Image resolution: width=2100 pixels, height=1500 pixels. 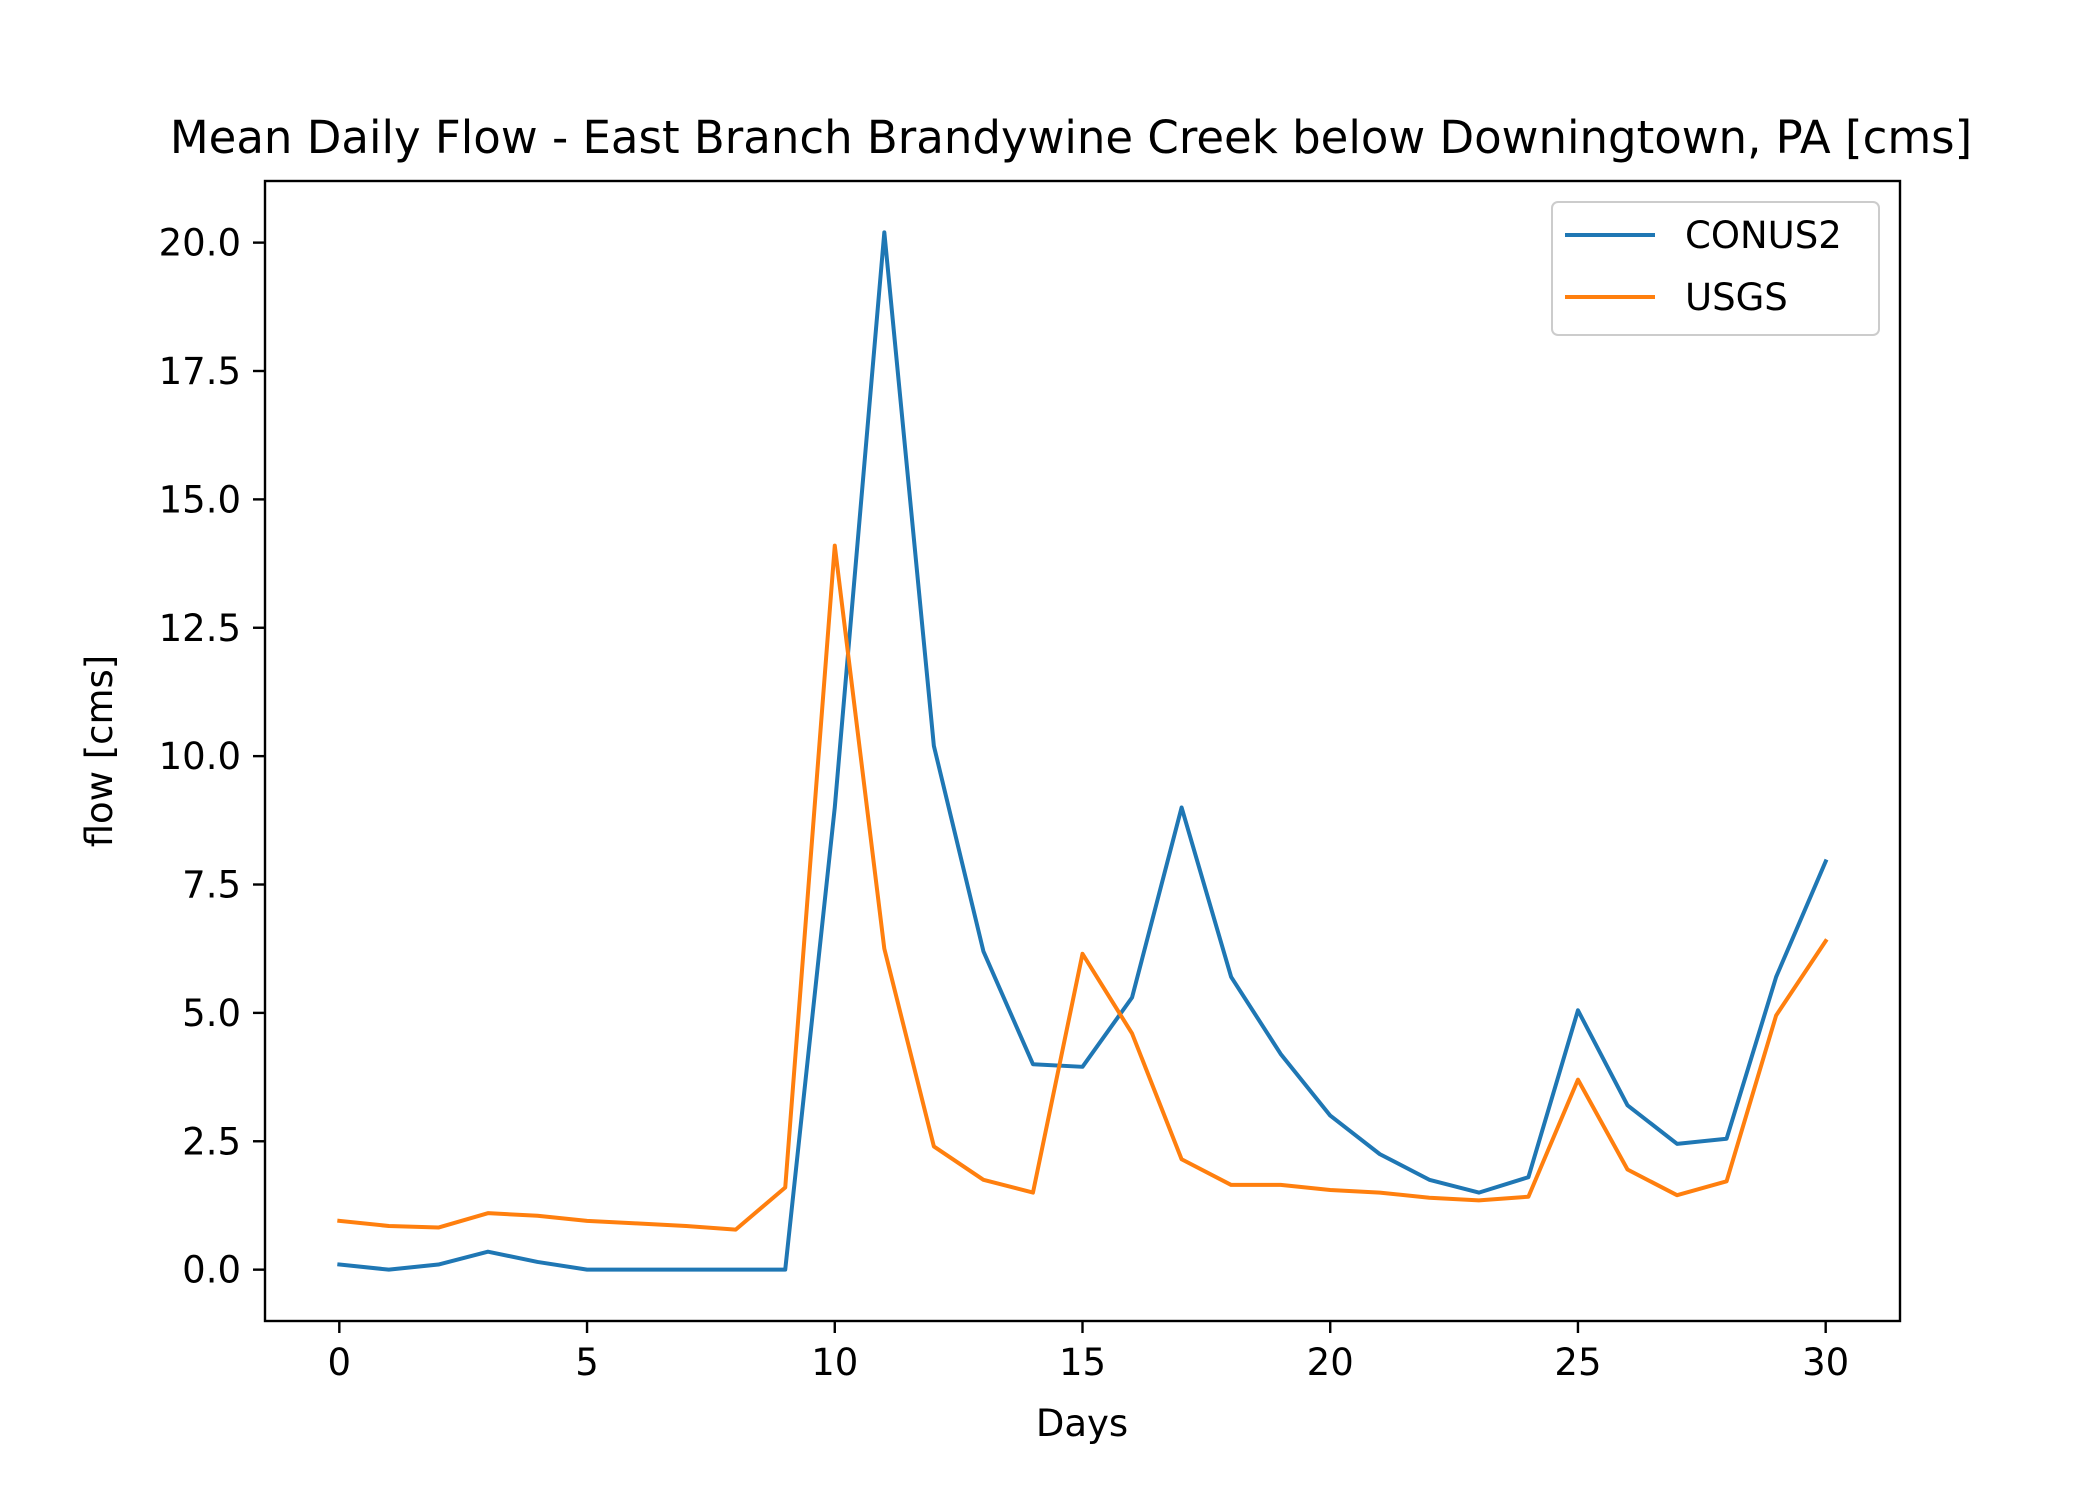 I want to click on legend-label-conus2: CONUS2, so click(x=1763, y=235).